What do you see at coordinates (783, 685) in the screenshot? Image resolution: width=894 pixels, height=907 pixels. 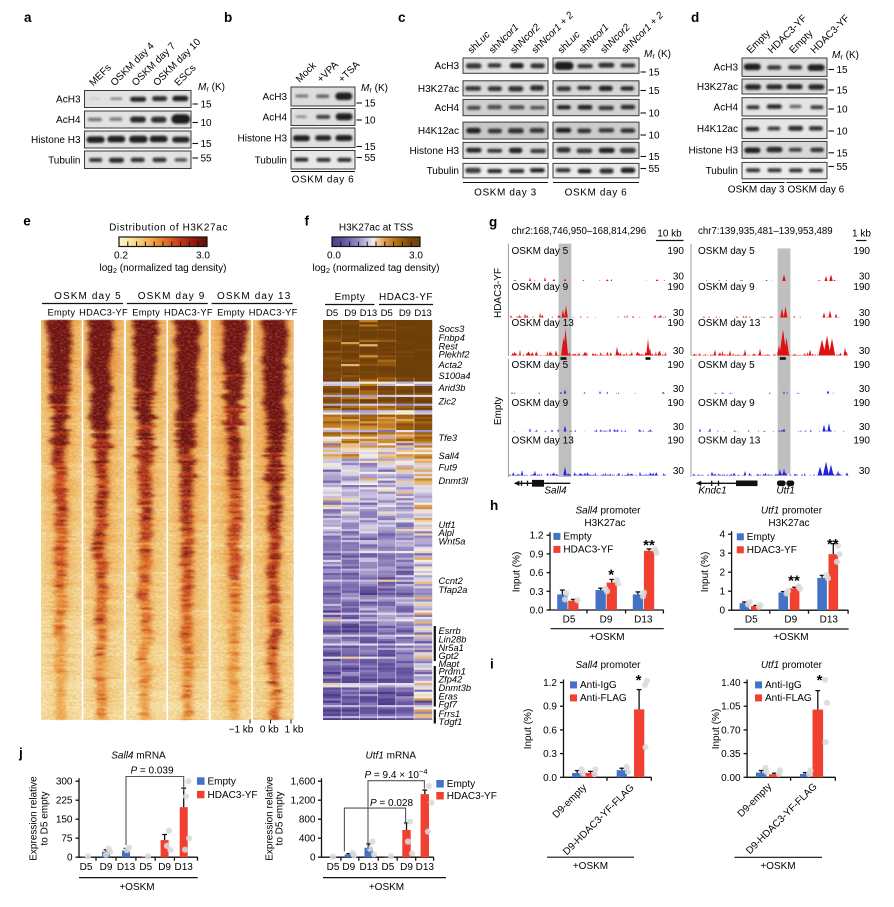 I see `svg-text: Anti-IgG` at bounding box center [783, 685].